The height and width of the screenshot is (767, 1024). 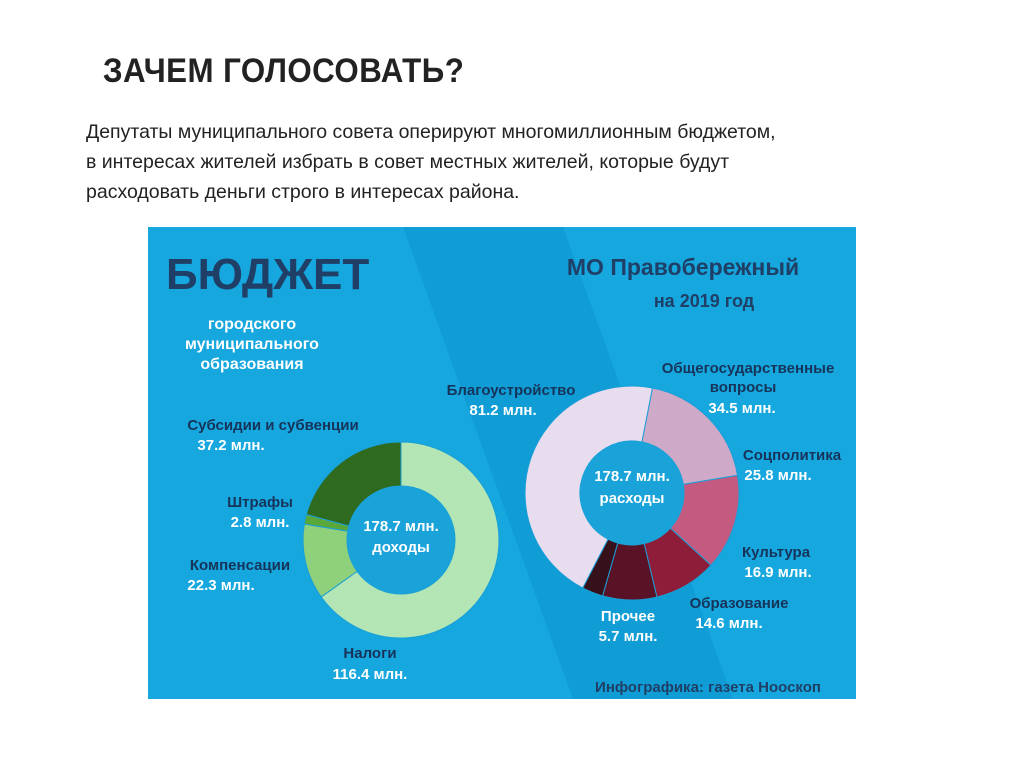 I want to click on subheading-line-3: образования, so click(x=251, y=364).